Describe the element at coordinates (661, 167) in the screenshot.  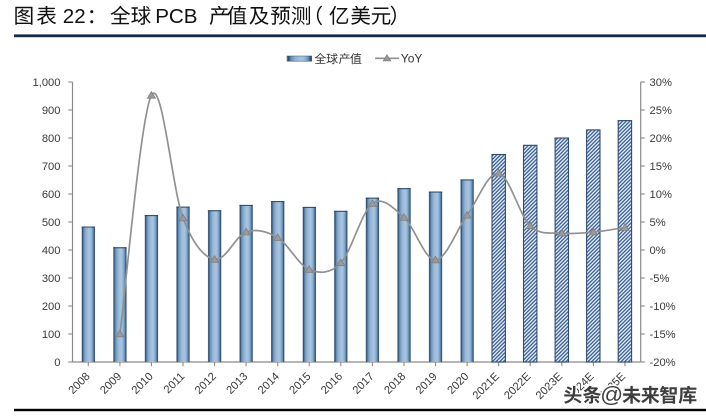
I see `svg-text: 15%` at that location.